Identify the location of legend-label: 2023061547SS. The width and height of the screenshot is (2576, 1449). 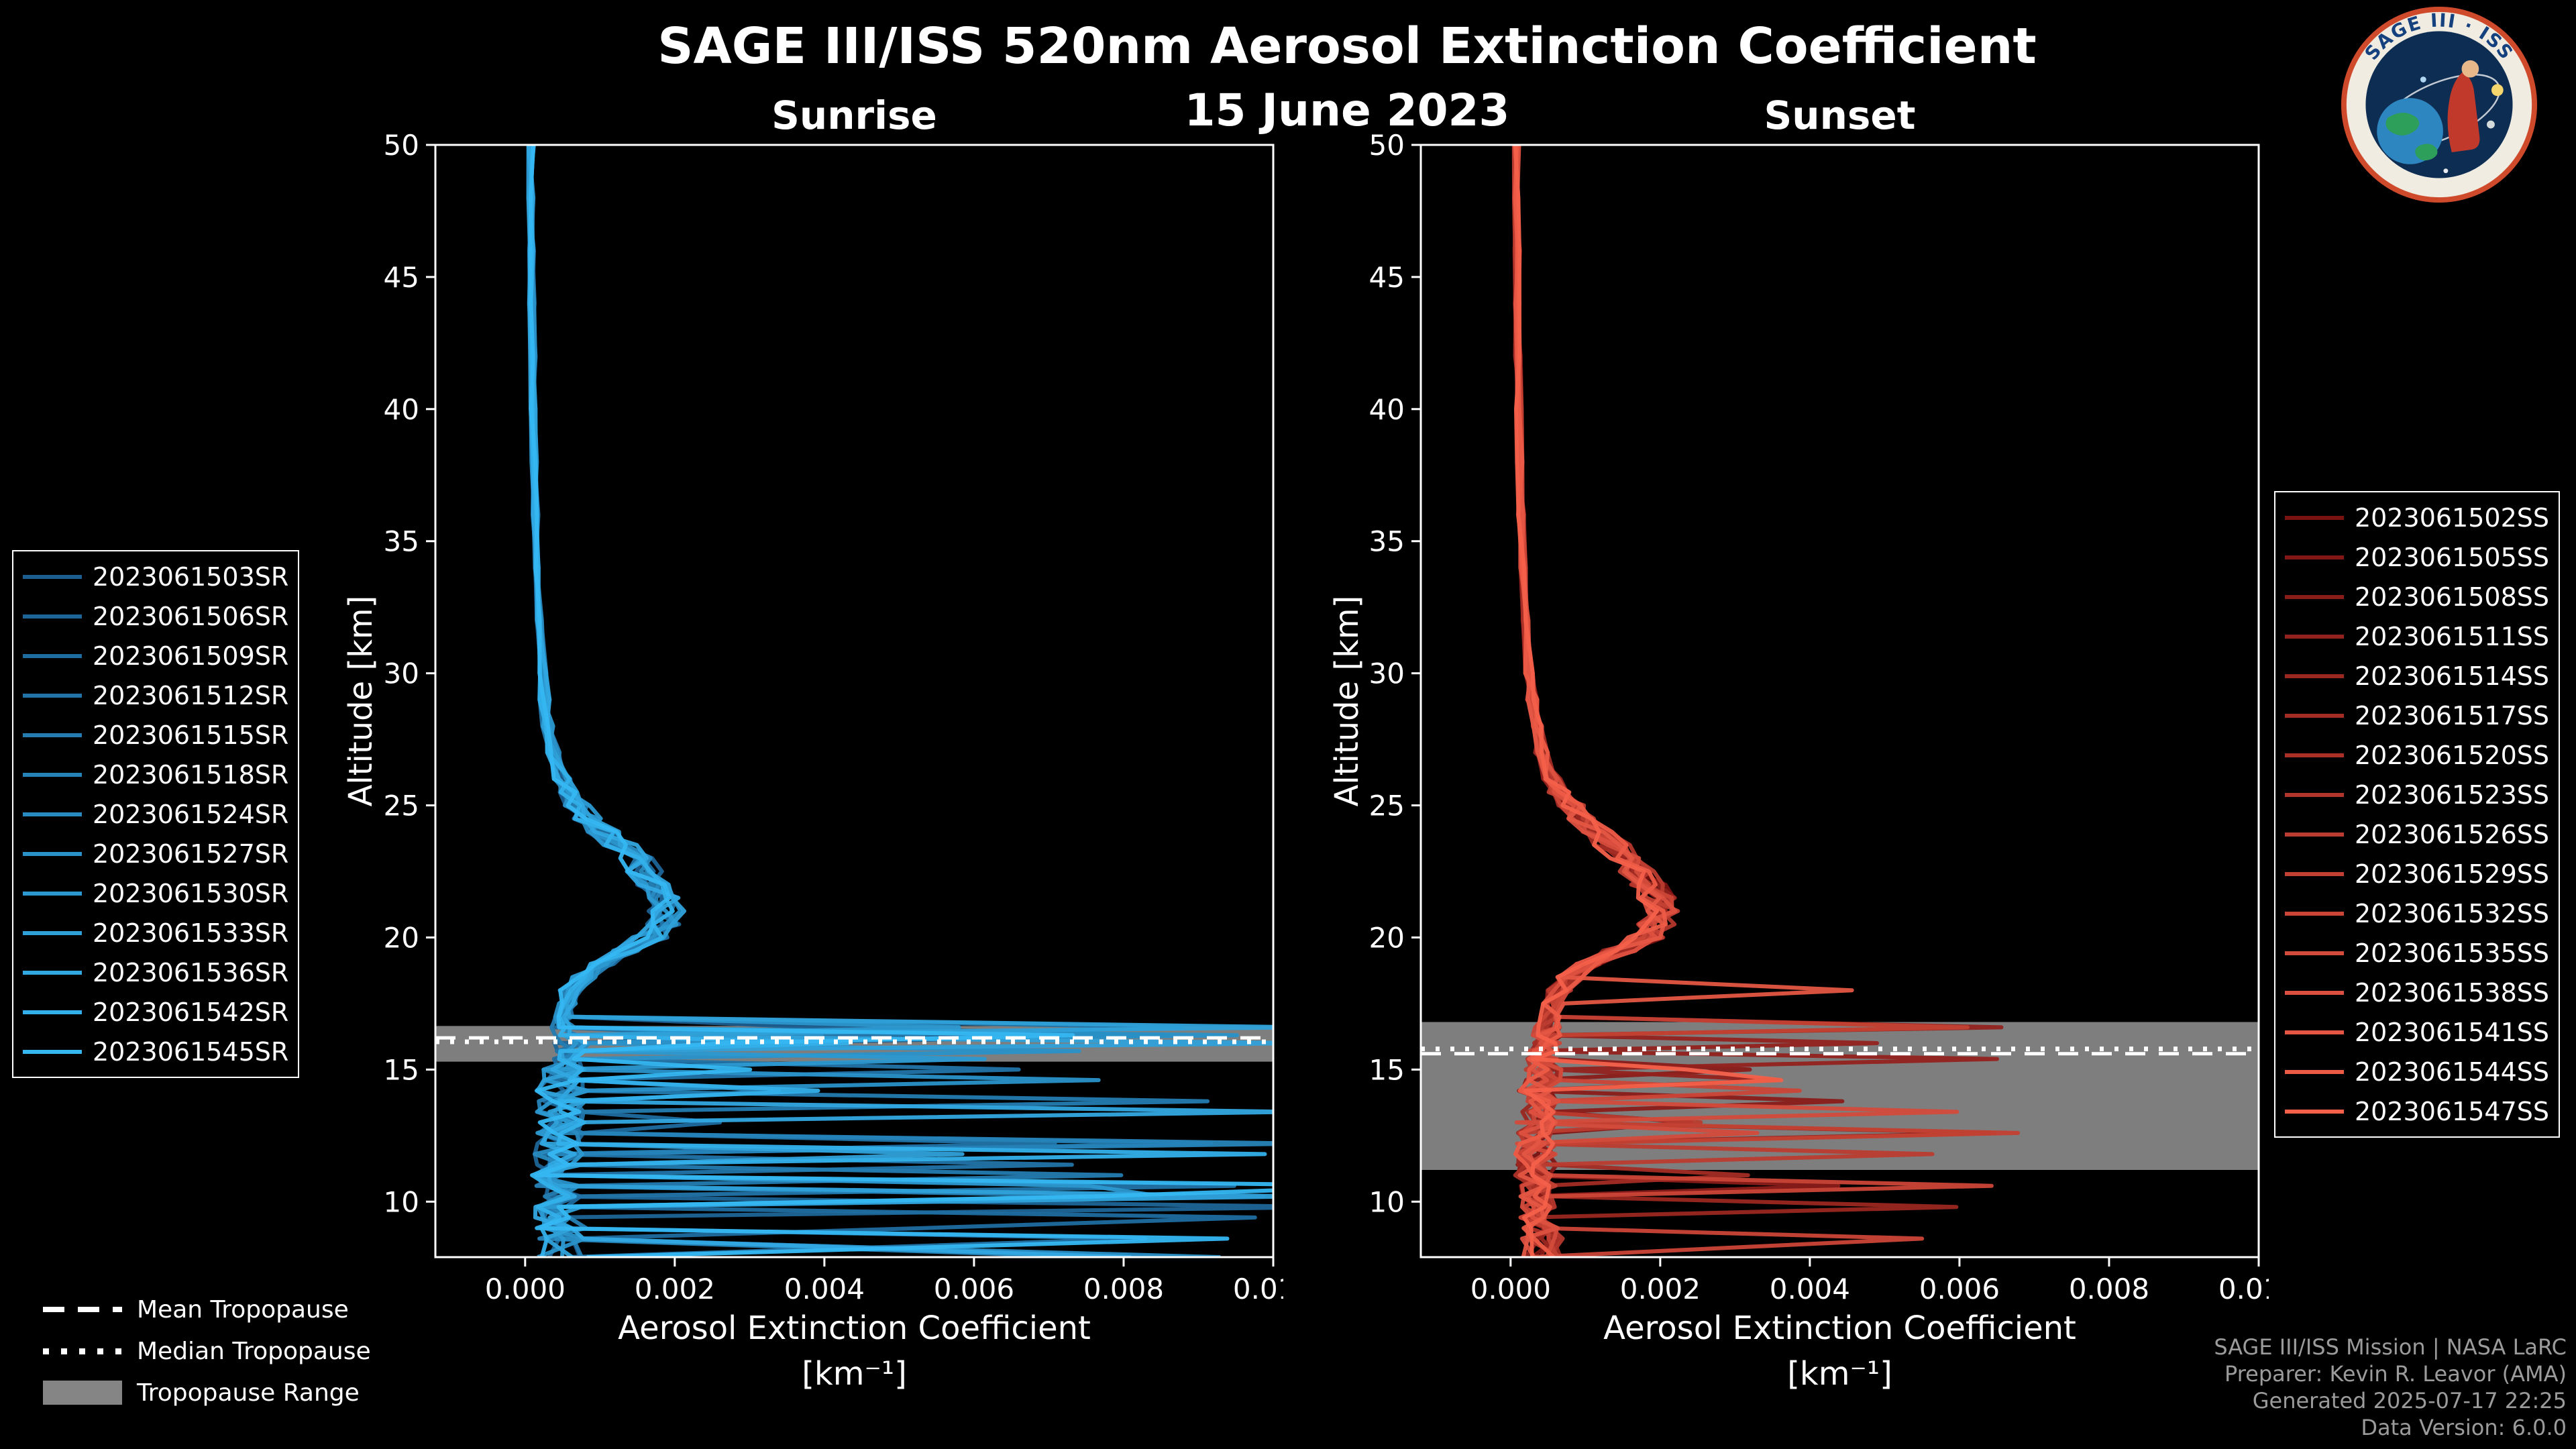
(2452, 1111).